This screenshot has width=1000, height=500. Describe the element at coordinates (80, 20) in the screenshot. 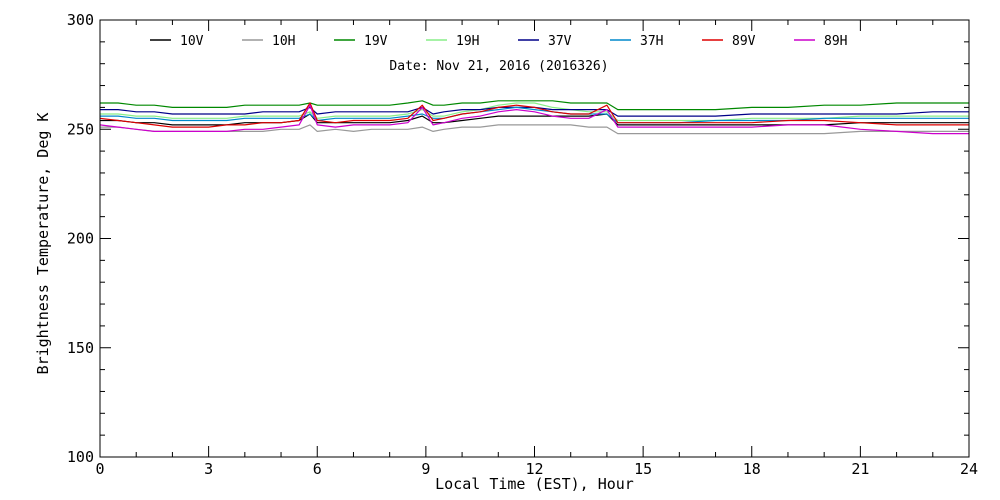

I see `y-tick-label: 300` at that location.